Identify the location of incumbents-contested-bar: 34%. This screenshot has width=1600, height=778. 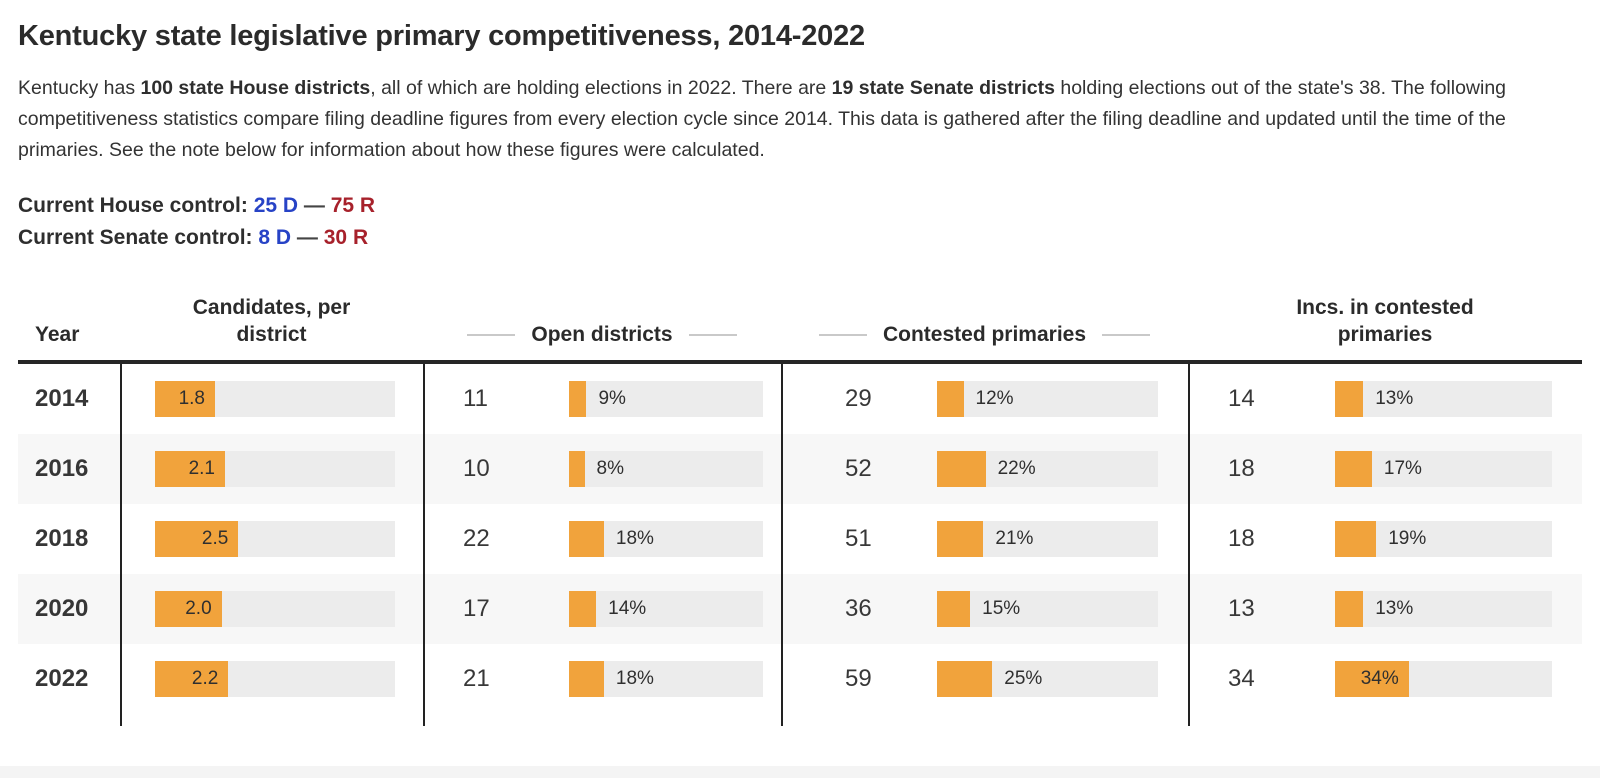
(1443, 679).